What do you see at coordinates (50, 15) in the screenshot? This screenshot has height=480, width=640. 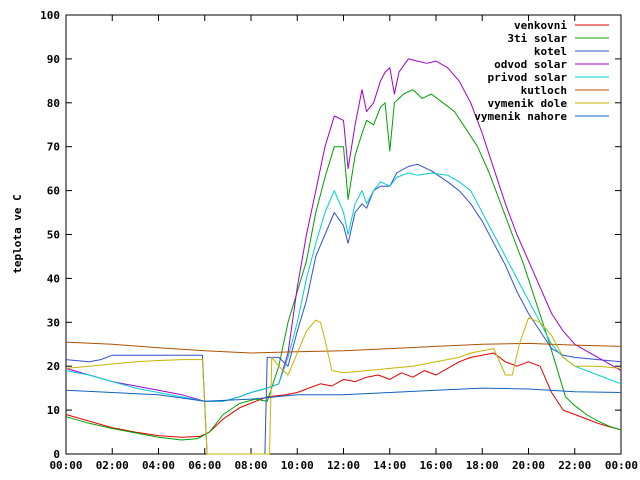 I see `y-tick-label: 100` at bounding box center [50, 15].